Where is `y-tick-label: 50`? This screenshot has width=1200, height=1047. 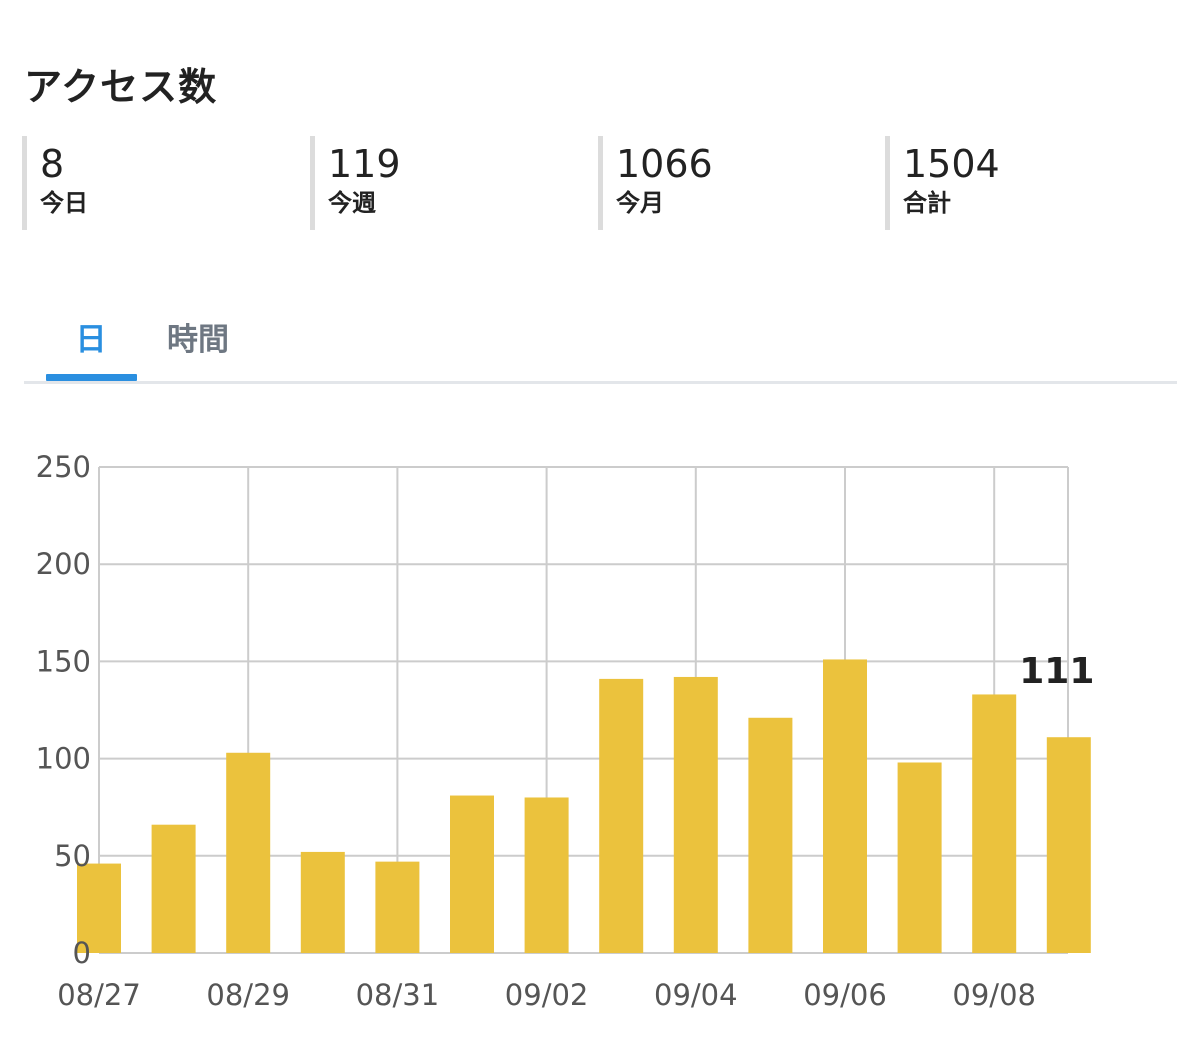 y-tick-label: 50 is located at coordinates (72, 856).